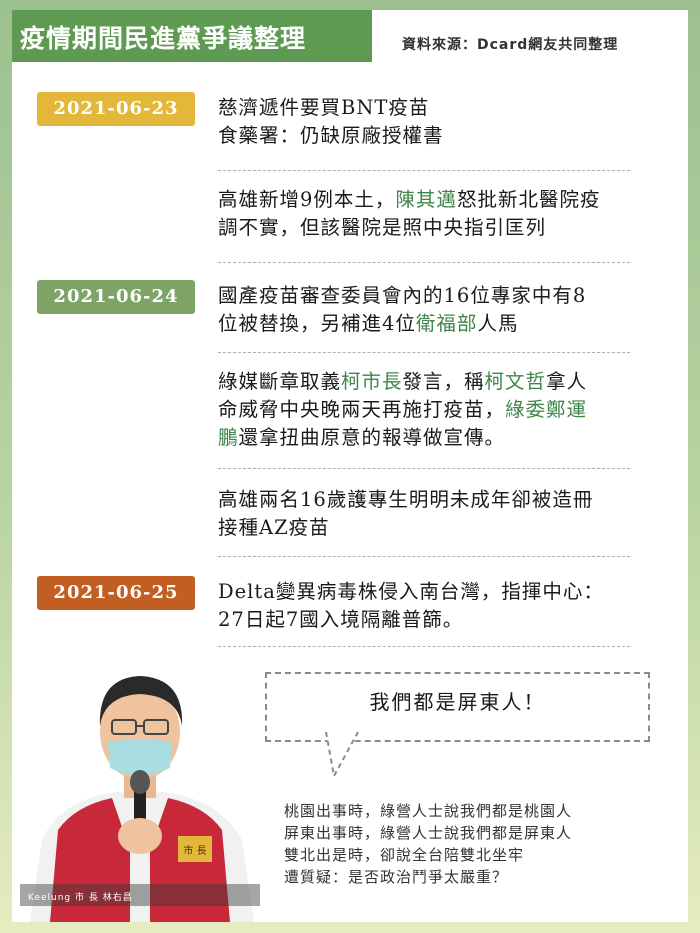 The width and height of the screenshot is (700, 933). I want to click on vest-badge, so click(195, 849).